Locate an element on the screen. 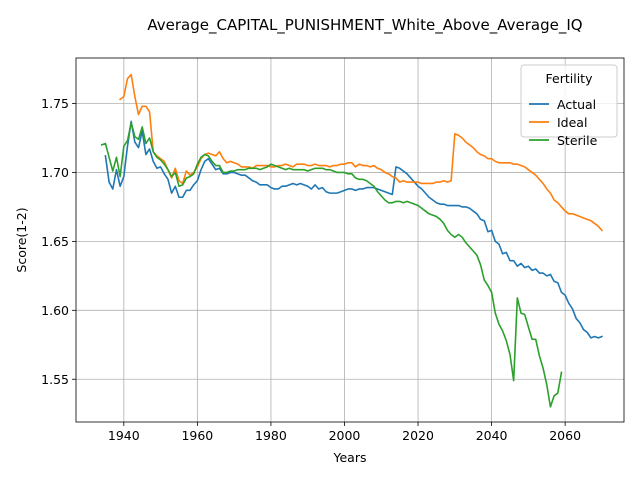  y-tick-label: 1.60 is located at coordinates (55, 310).